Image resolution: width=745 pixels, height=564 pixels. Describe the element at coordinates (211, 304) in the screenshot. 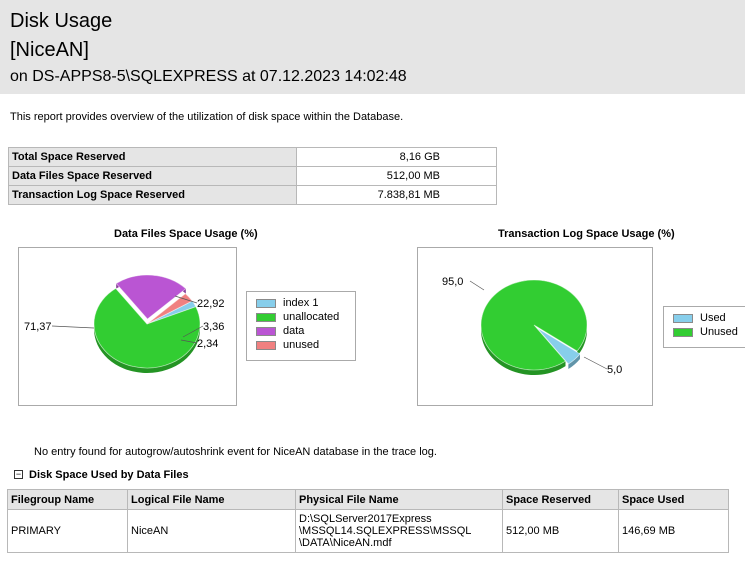

I see `pie-data-label: 22,92` at that location.